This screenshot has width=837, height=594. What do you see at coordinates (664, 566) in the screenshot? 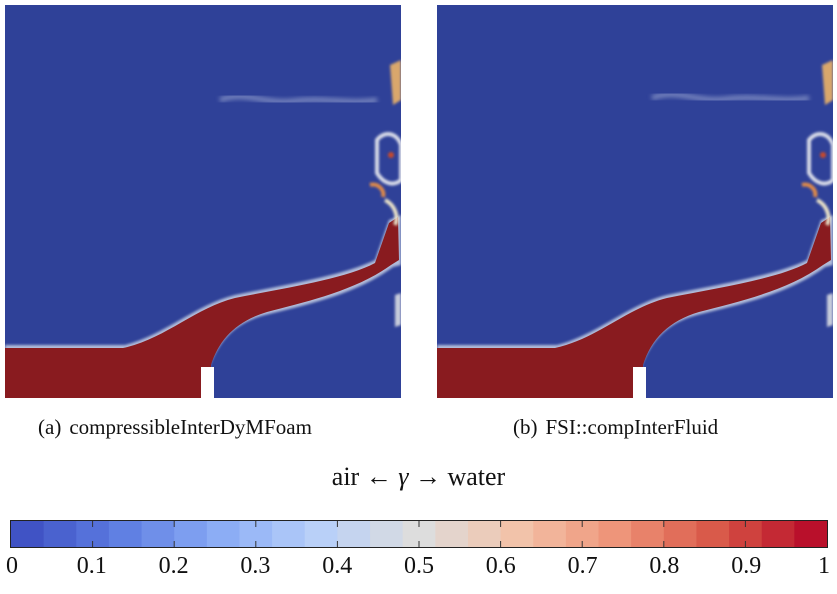
I see `colorbar-tick-label: 0.8` at bounding box center [664, 566].